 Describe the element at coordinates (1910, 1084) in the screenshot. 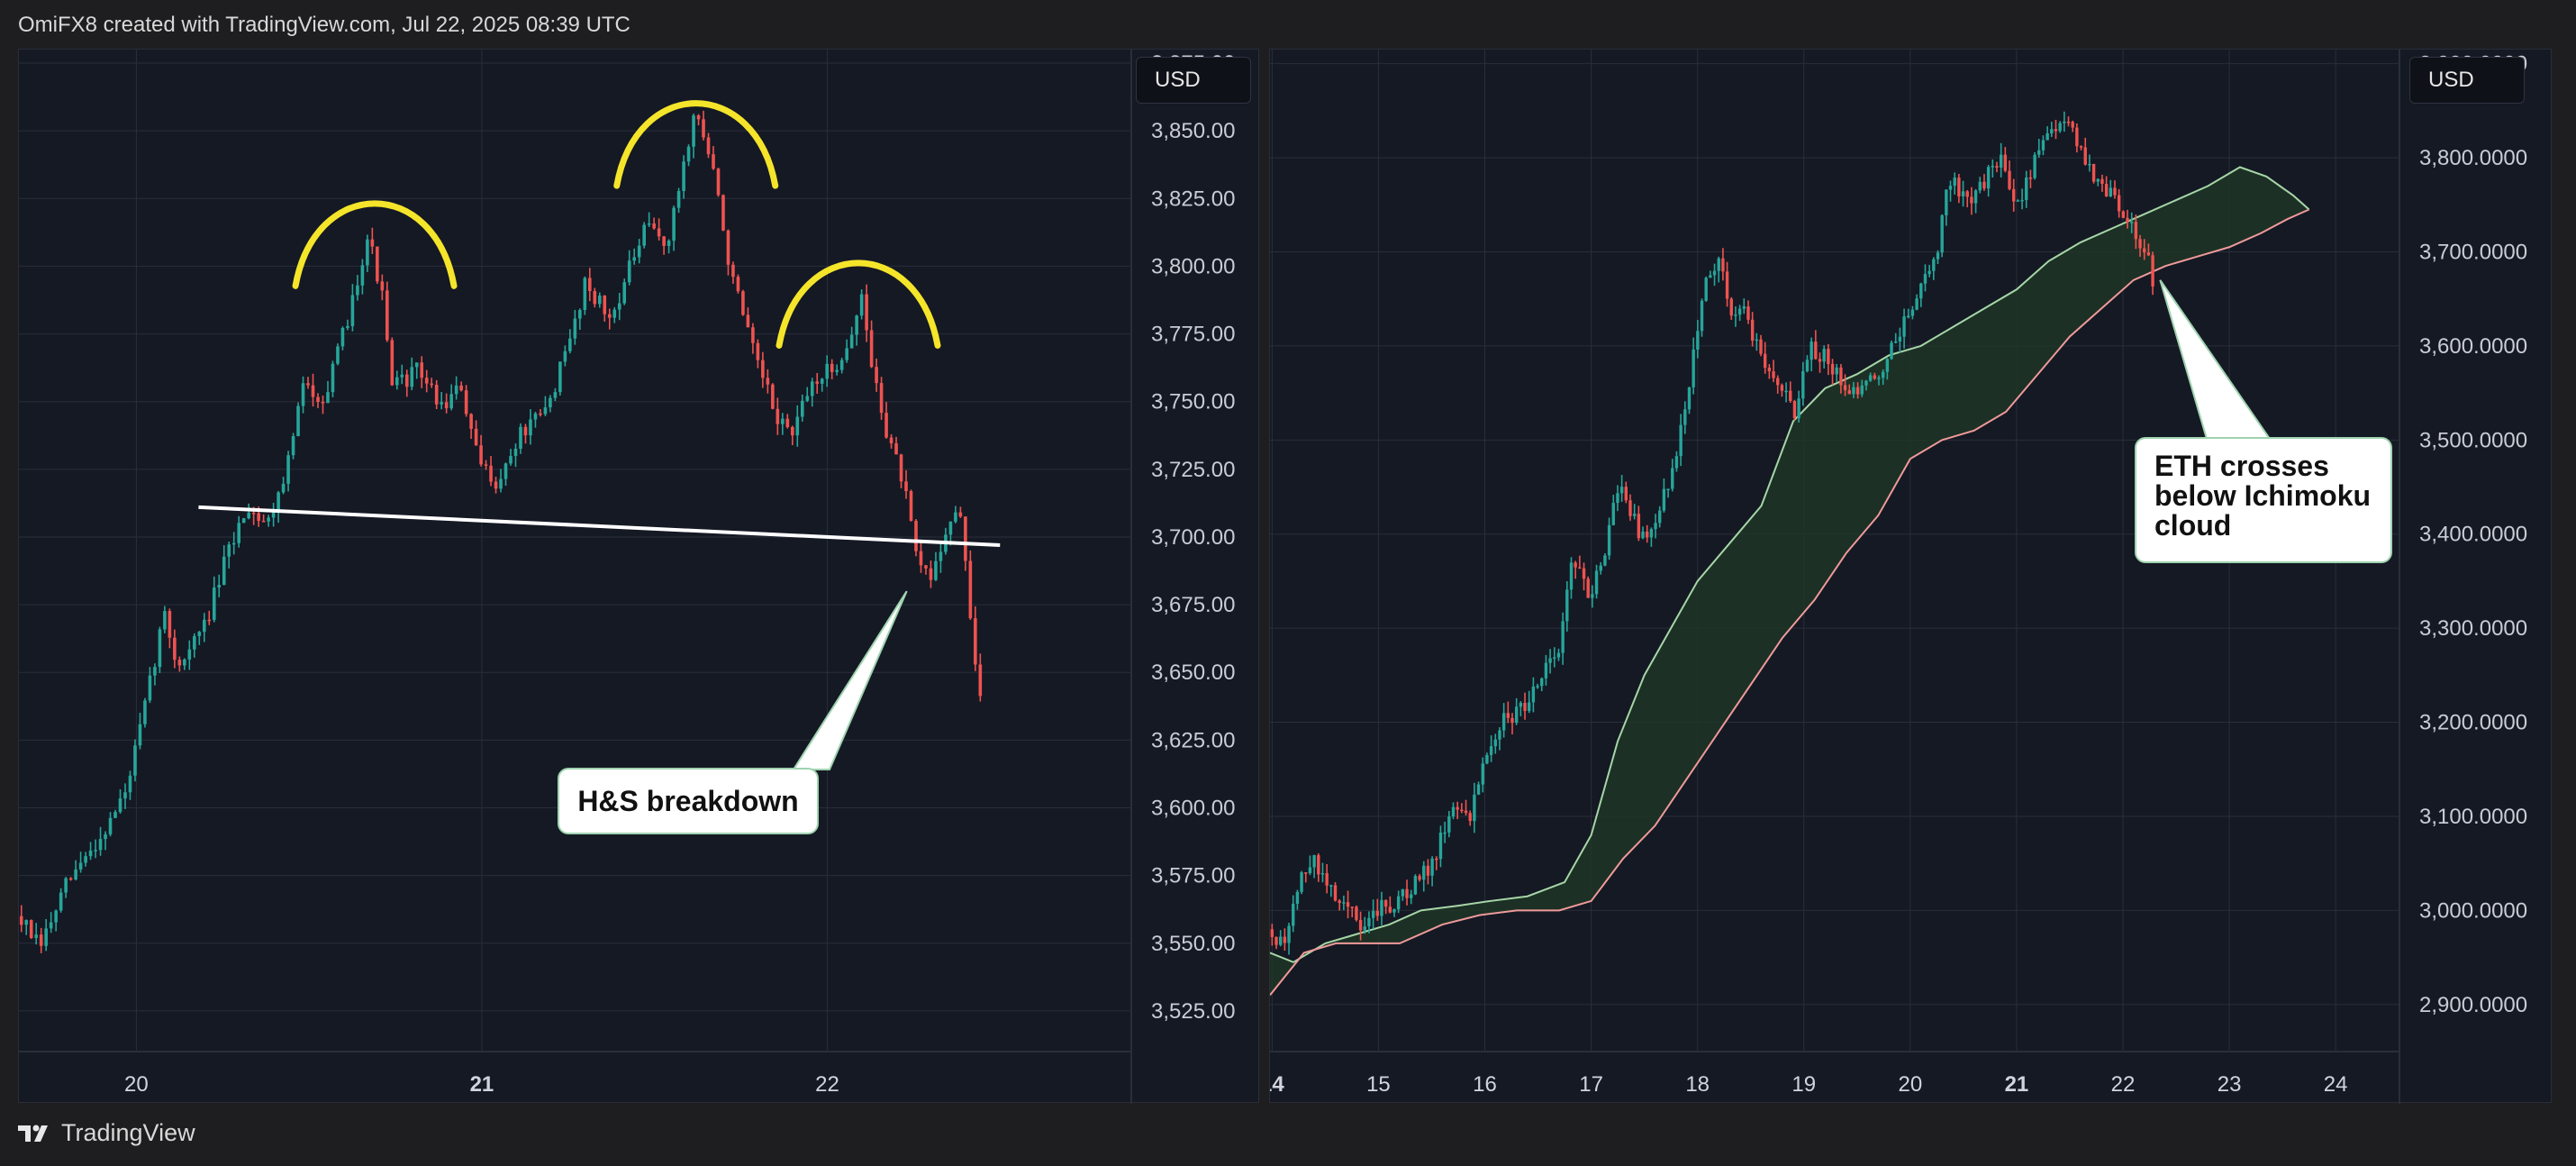

I see `x-tick-label: 20` at that location.